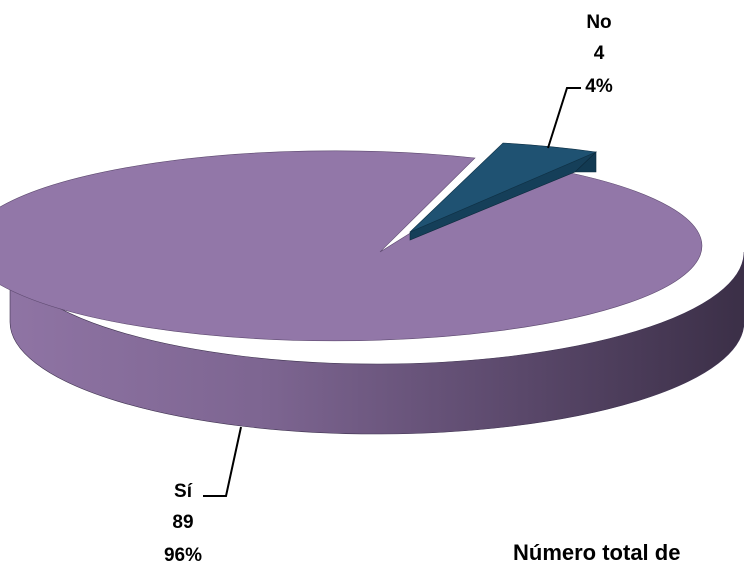 The width and height of the screenshot is (744, 565). I want to click on label-no-name: No, so click(598, 22).